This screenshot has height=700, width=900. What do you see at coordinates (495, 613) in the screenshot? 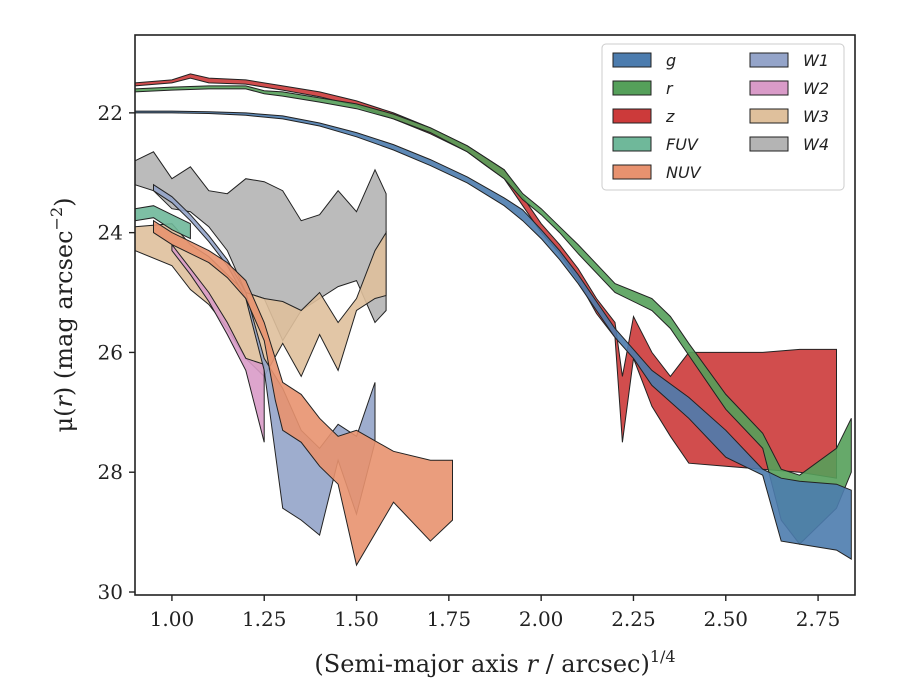
I see `x-axis: 1.00 1.25 1.50 1.75 2.00 2.25 2.50 2.75` at bounding box center [495, 613].